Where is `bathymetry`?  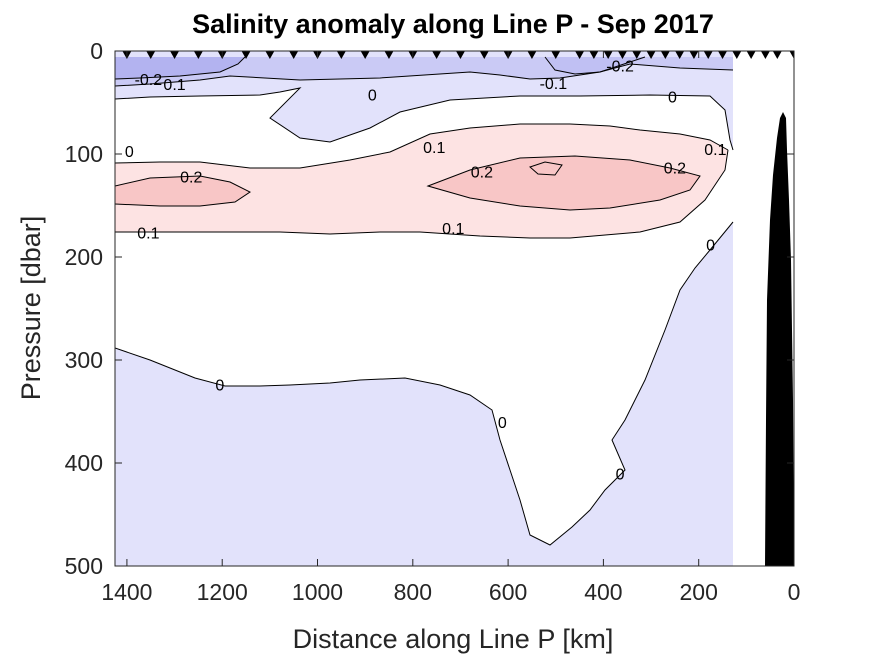 bathymetry is located at coordinates (779, 339).